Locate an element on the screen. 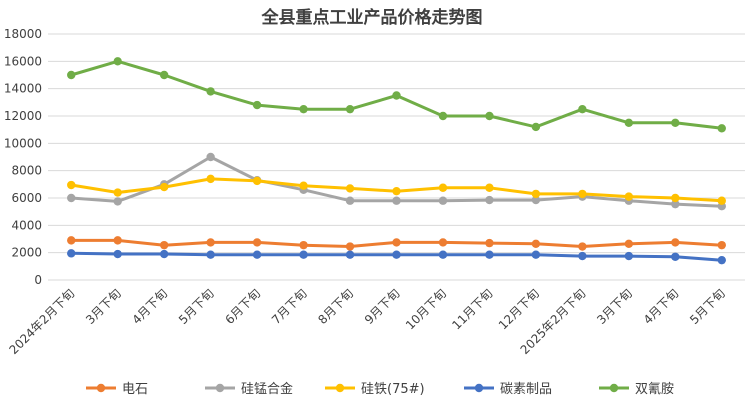 The image size is (755, 411). legend-item: 碳素制品 is located at coordinates (508, 389).